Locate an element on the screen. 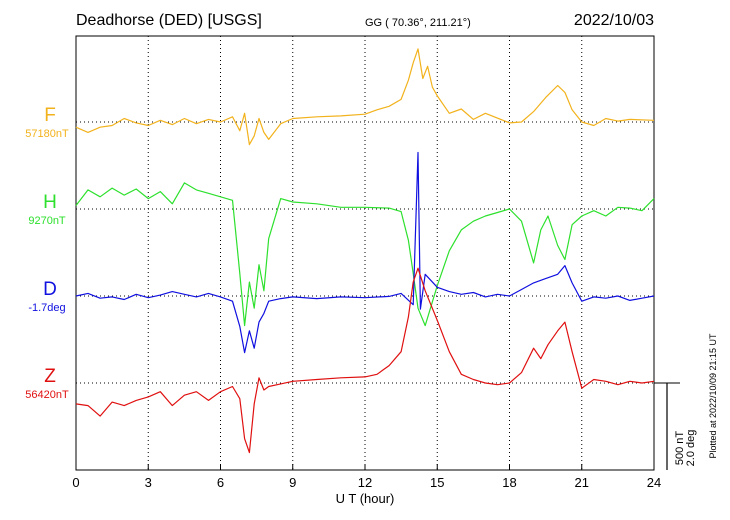 The width and height of the screenshot is (730, 520). channel-letter-H: H is located at coordinates (50, 202).